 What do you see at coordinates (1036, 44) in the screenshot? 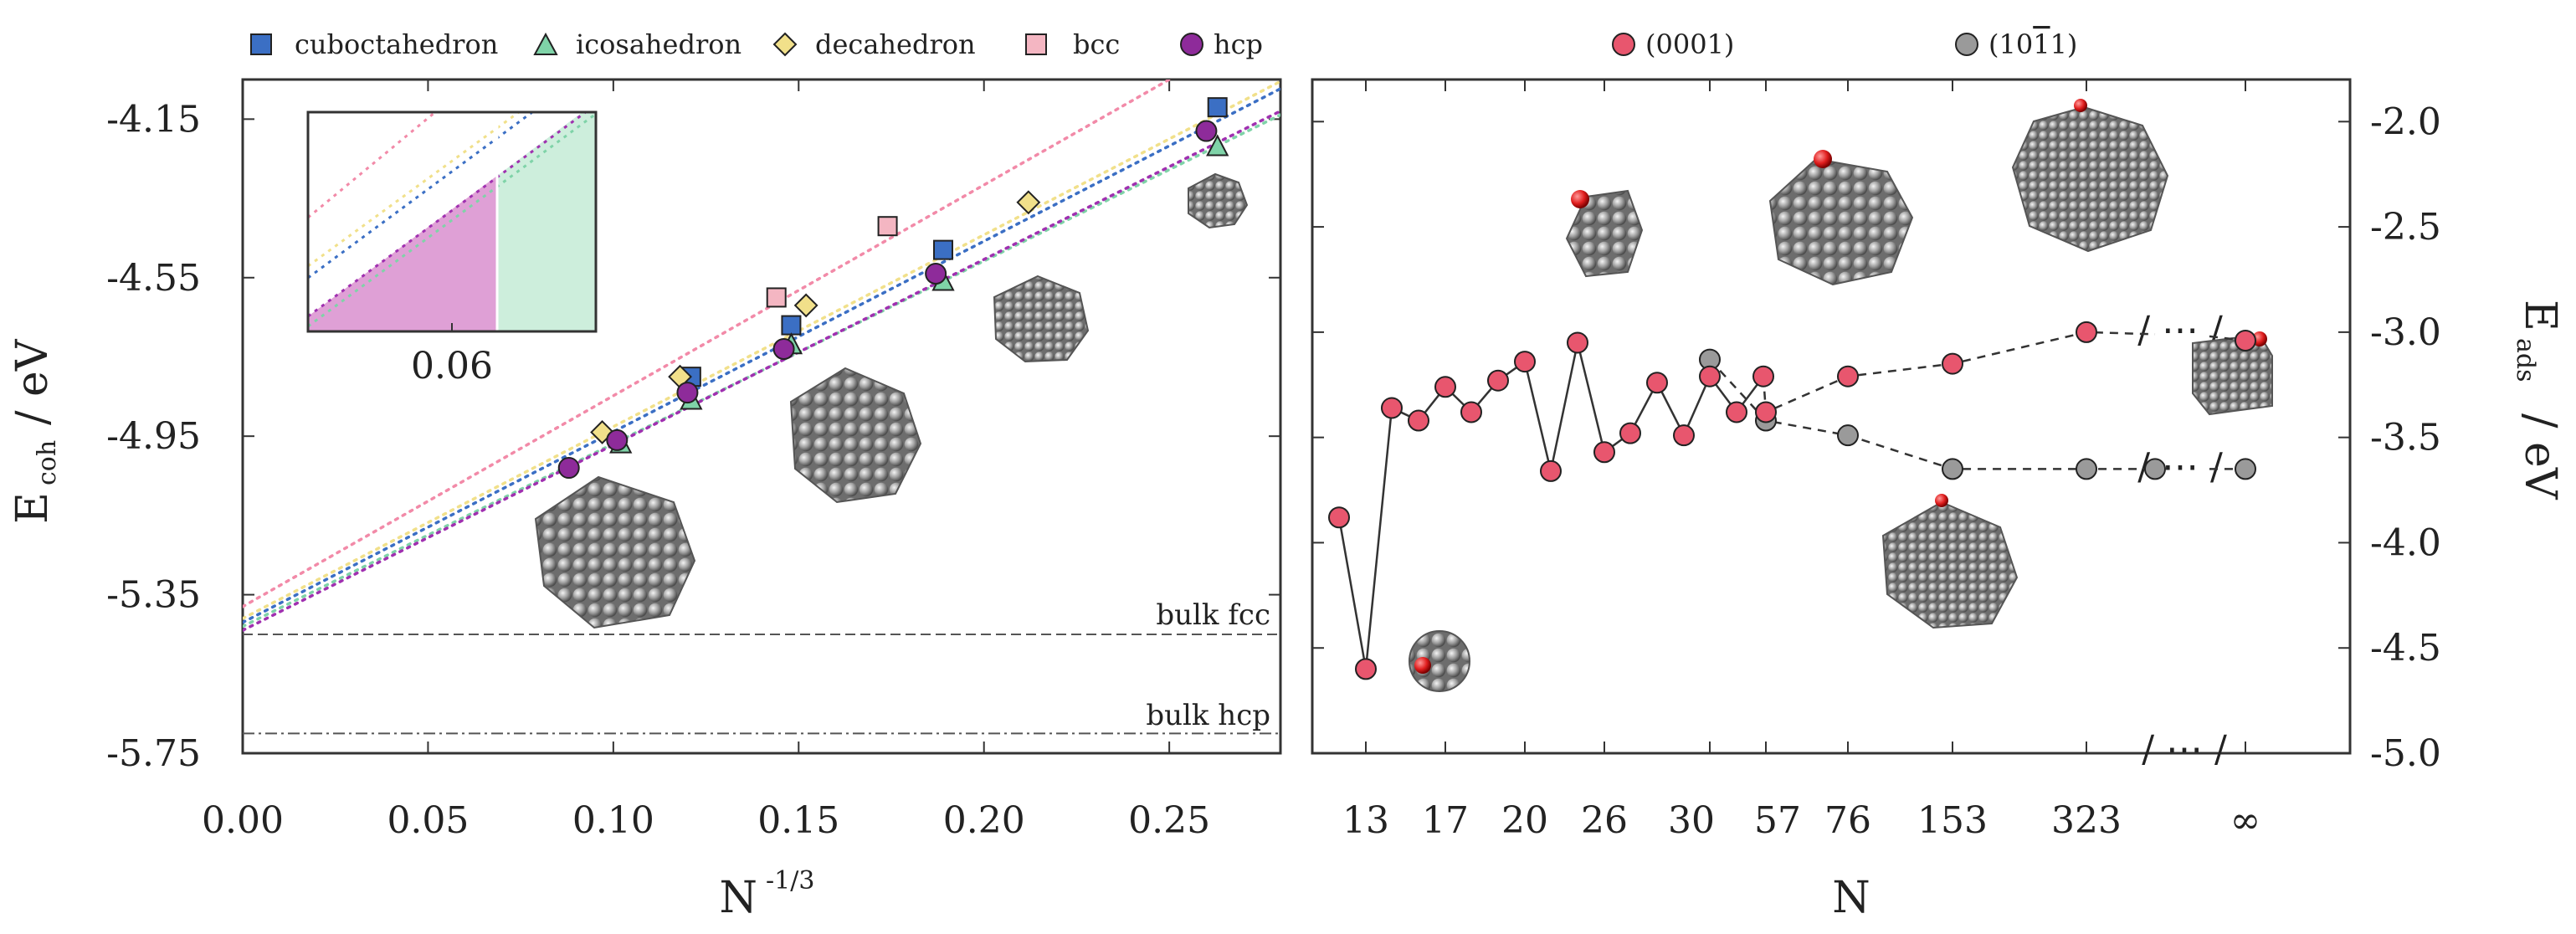
I see `legend-marker-bcc` at bounding box center [1036, 44].